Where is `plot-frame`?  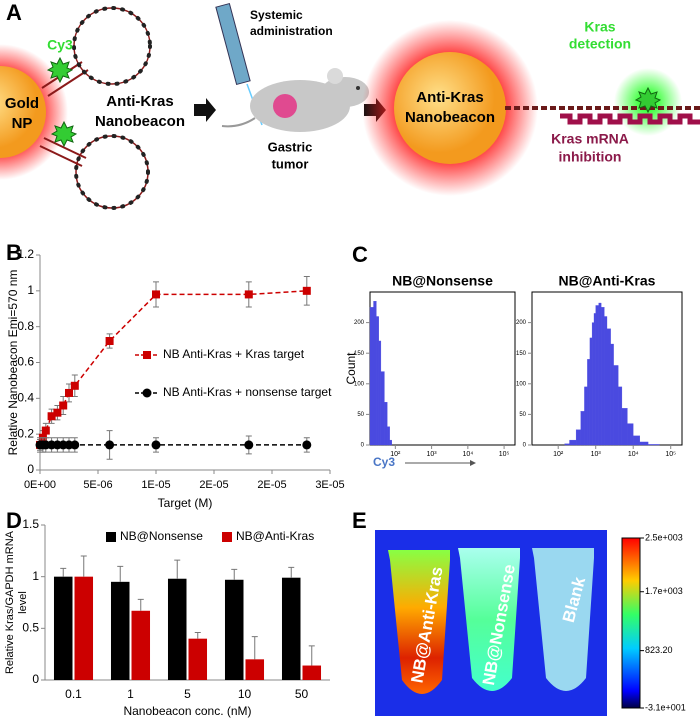
plot-frame is located at coordinates (442, 368).